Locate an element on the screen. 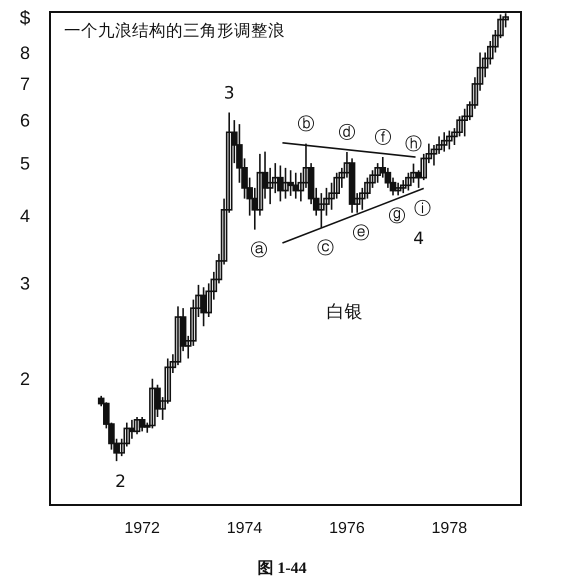 Image resolution: width=574 pixels, height=585 pixels. x-tick-label: 1974 is located at coordinates (244, 528).